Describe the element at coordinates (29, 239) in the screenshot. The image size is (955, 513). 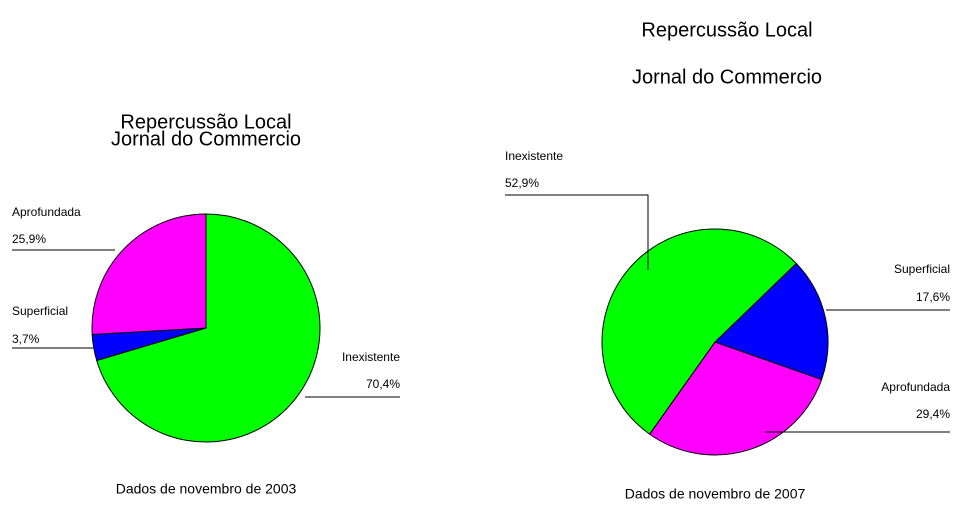
I see `slice-value-label: 25,9%` at that location.